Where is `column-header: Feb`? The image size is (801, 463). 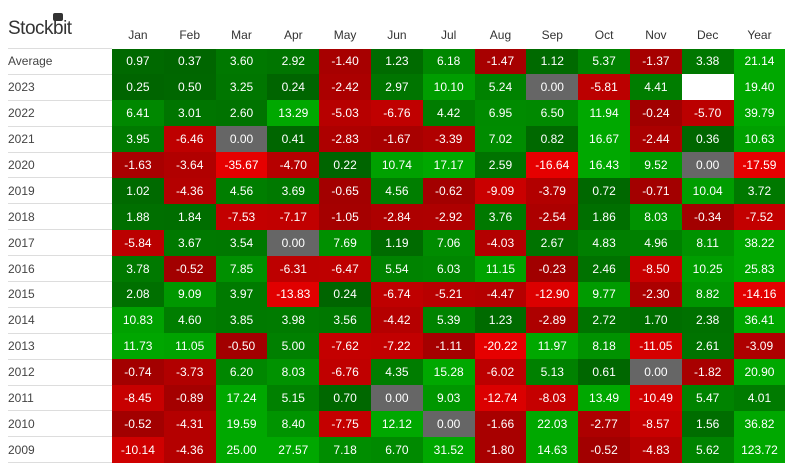
column-header: Feb is located at coordinates (190, 35).